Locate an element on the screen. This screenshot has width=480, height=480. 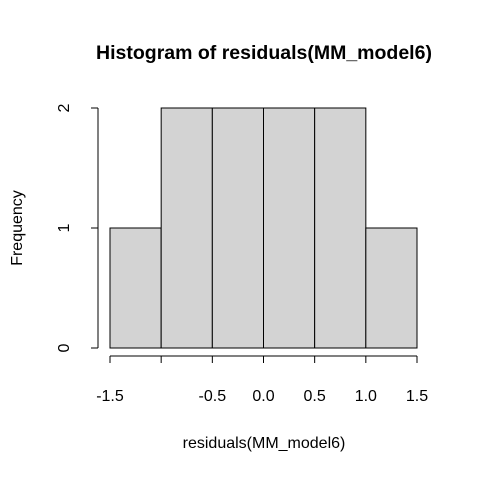
x-tick-label-2: -0.5 is located at coordinates (213, 396).